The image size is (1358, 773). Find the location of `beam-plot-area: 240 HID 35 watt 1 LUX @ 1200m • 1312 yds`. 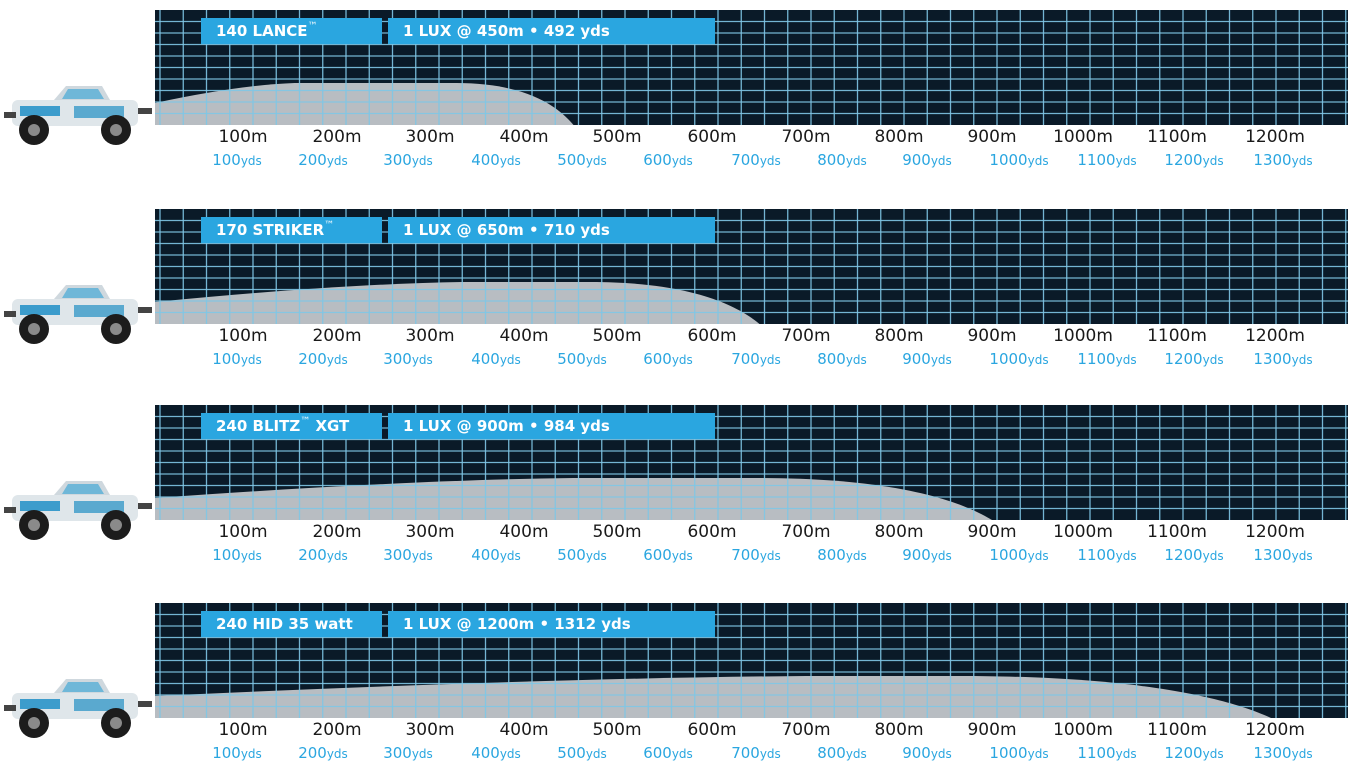

beam-plot-area: 240 HID 35 watt 1 LUX @ 1200m • 1312 yds is located at coordinates (751, 660).